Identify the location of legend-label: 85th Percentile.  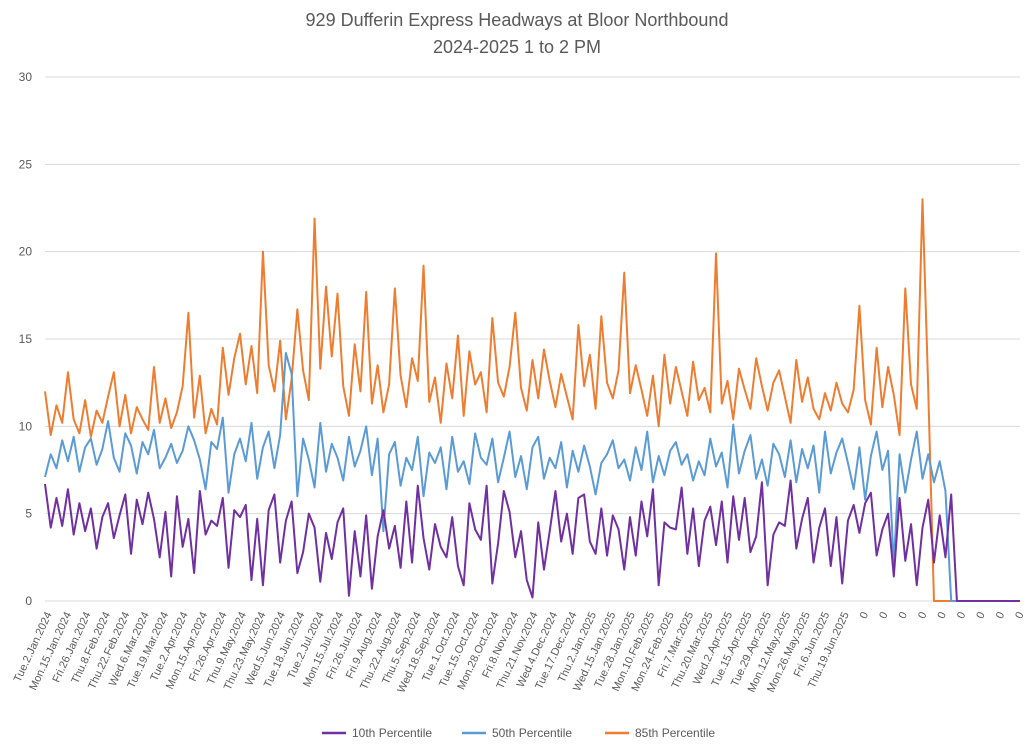
(675, 733).